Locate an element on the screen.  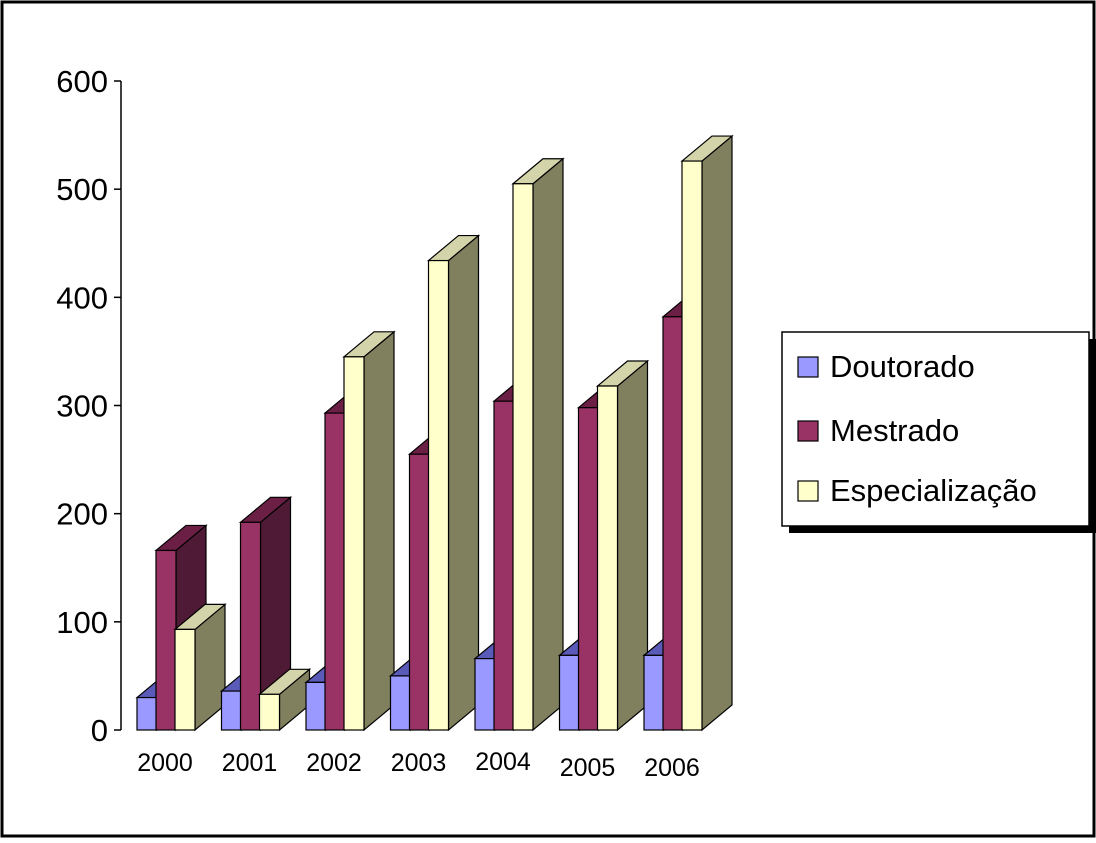
y-tick-label: 600 is located at coordinates (82, 81).